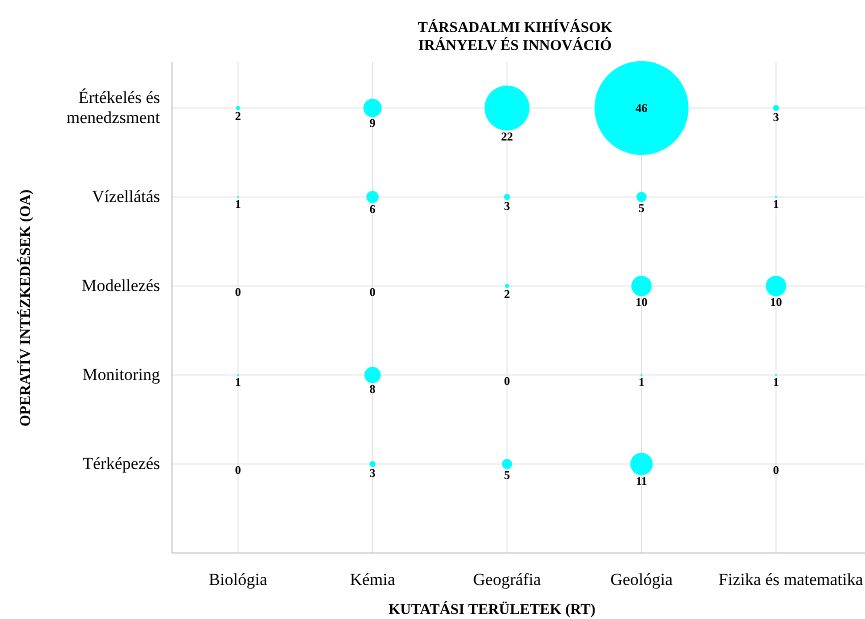 This screenshot has height=619, width=865. What do you see at coordinates (121, 463) in the screenshot?
I see `y-tick-label: Térképezés` at bounding box center [121, 463].